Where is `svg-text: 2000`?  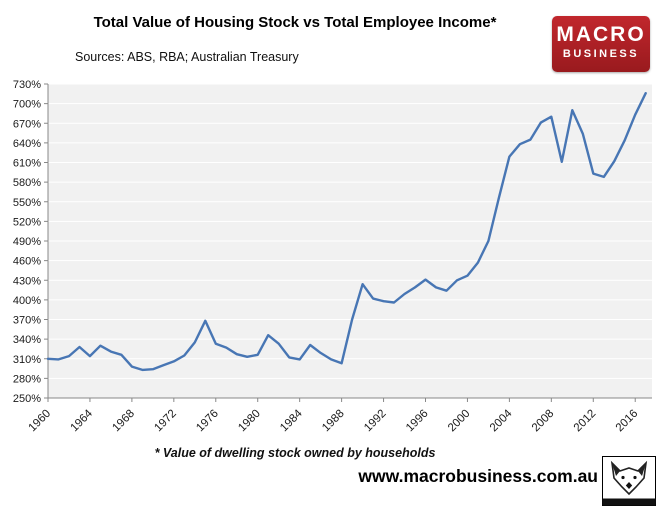 svg-text: 2000 is located at coordinates (459, 421).